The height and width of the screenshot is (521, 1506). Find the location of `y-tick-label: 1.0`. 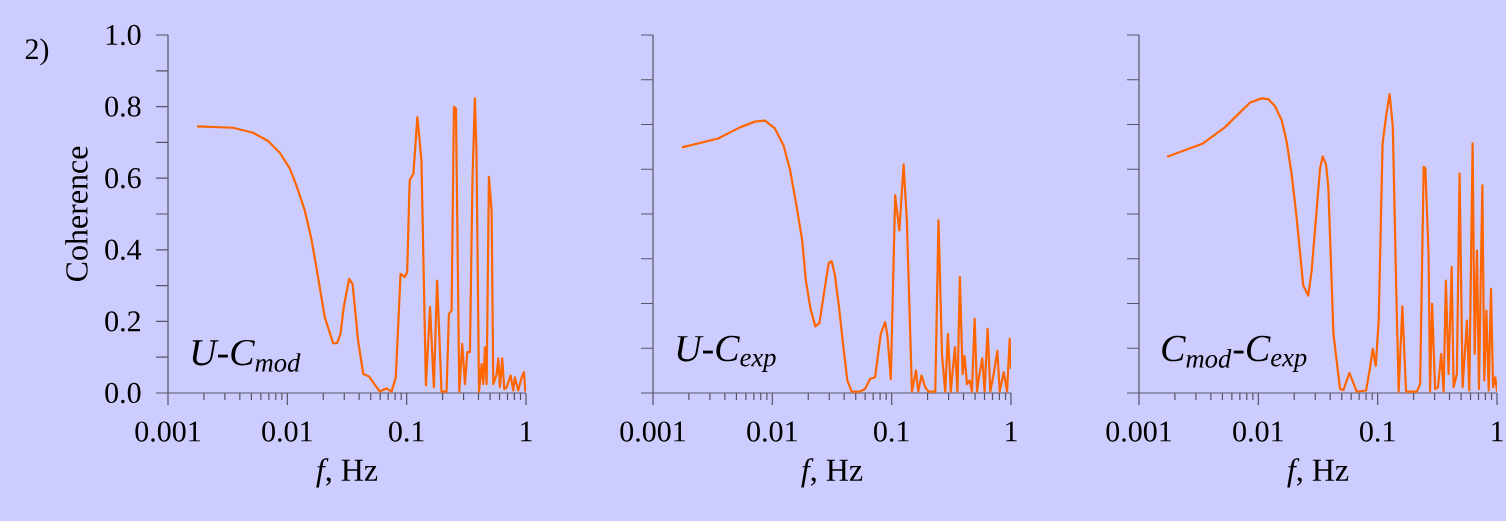

y-tick-label: 1.0 is located at coordinates (123, 35).